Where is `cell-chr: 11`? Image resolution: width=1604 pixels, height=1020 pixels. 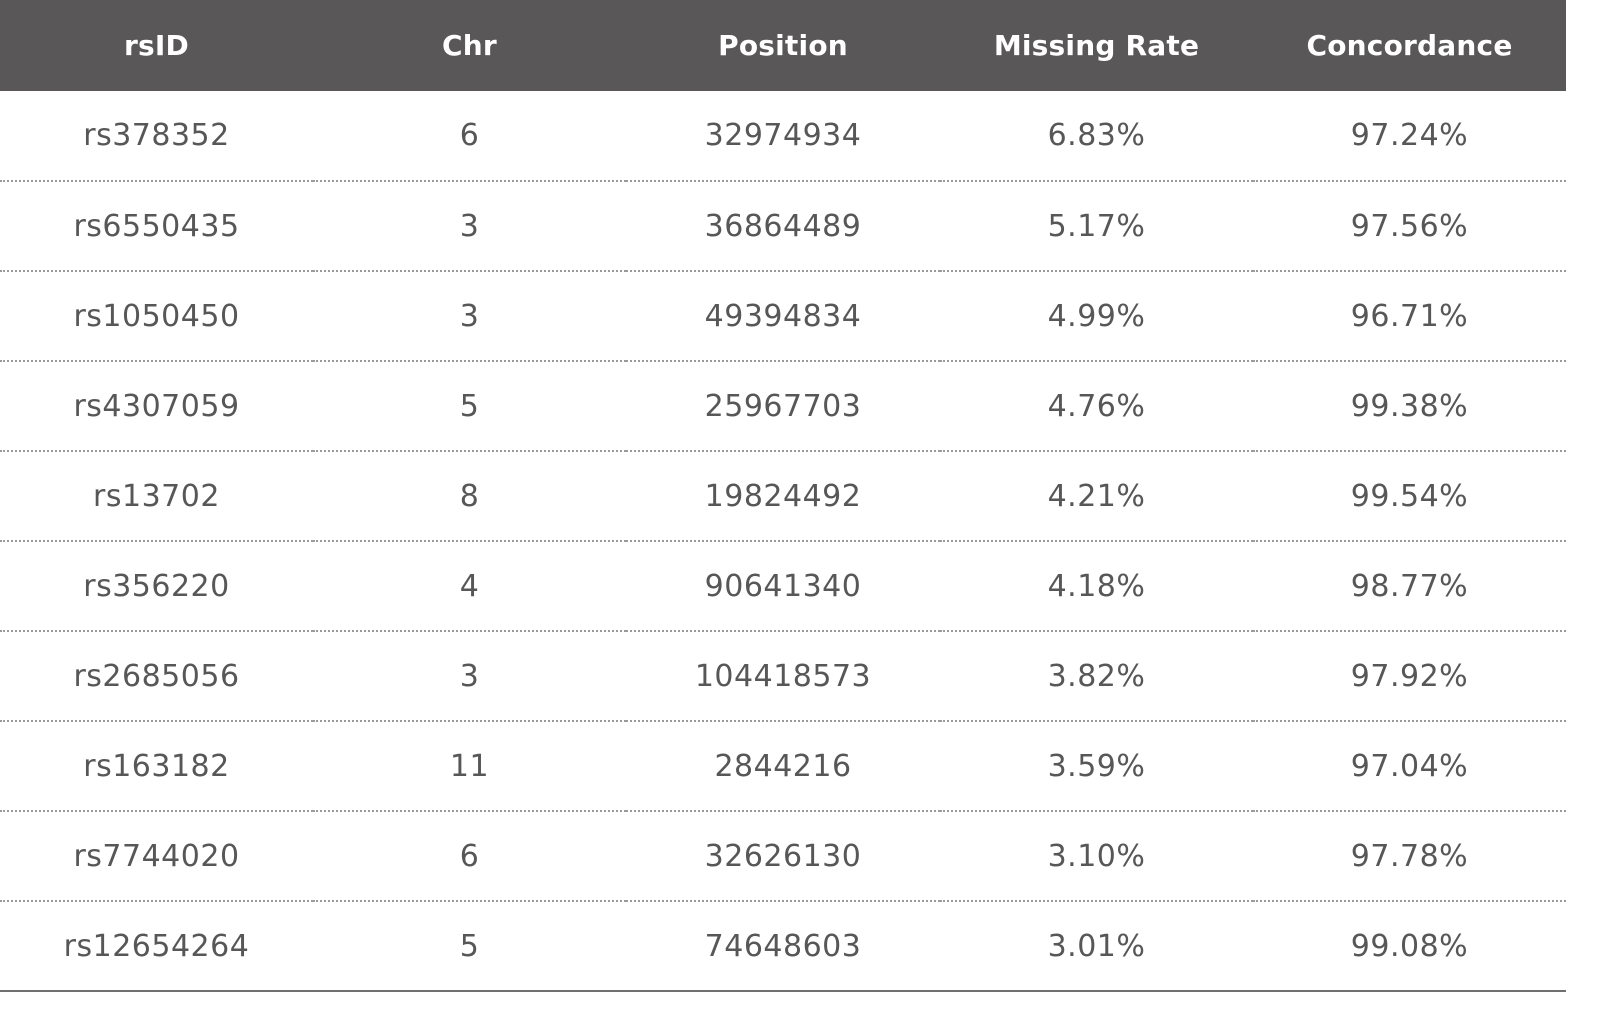 cell-chr: 11 is located at coordinates (469, 766).